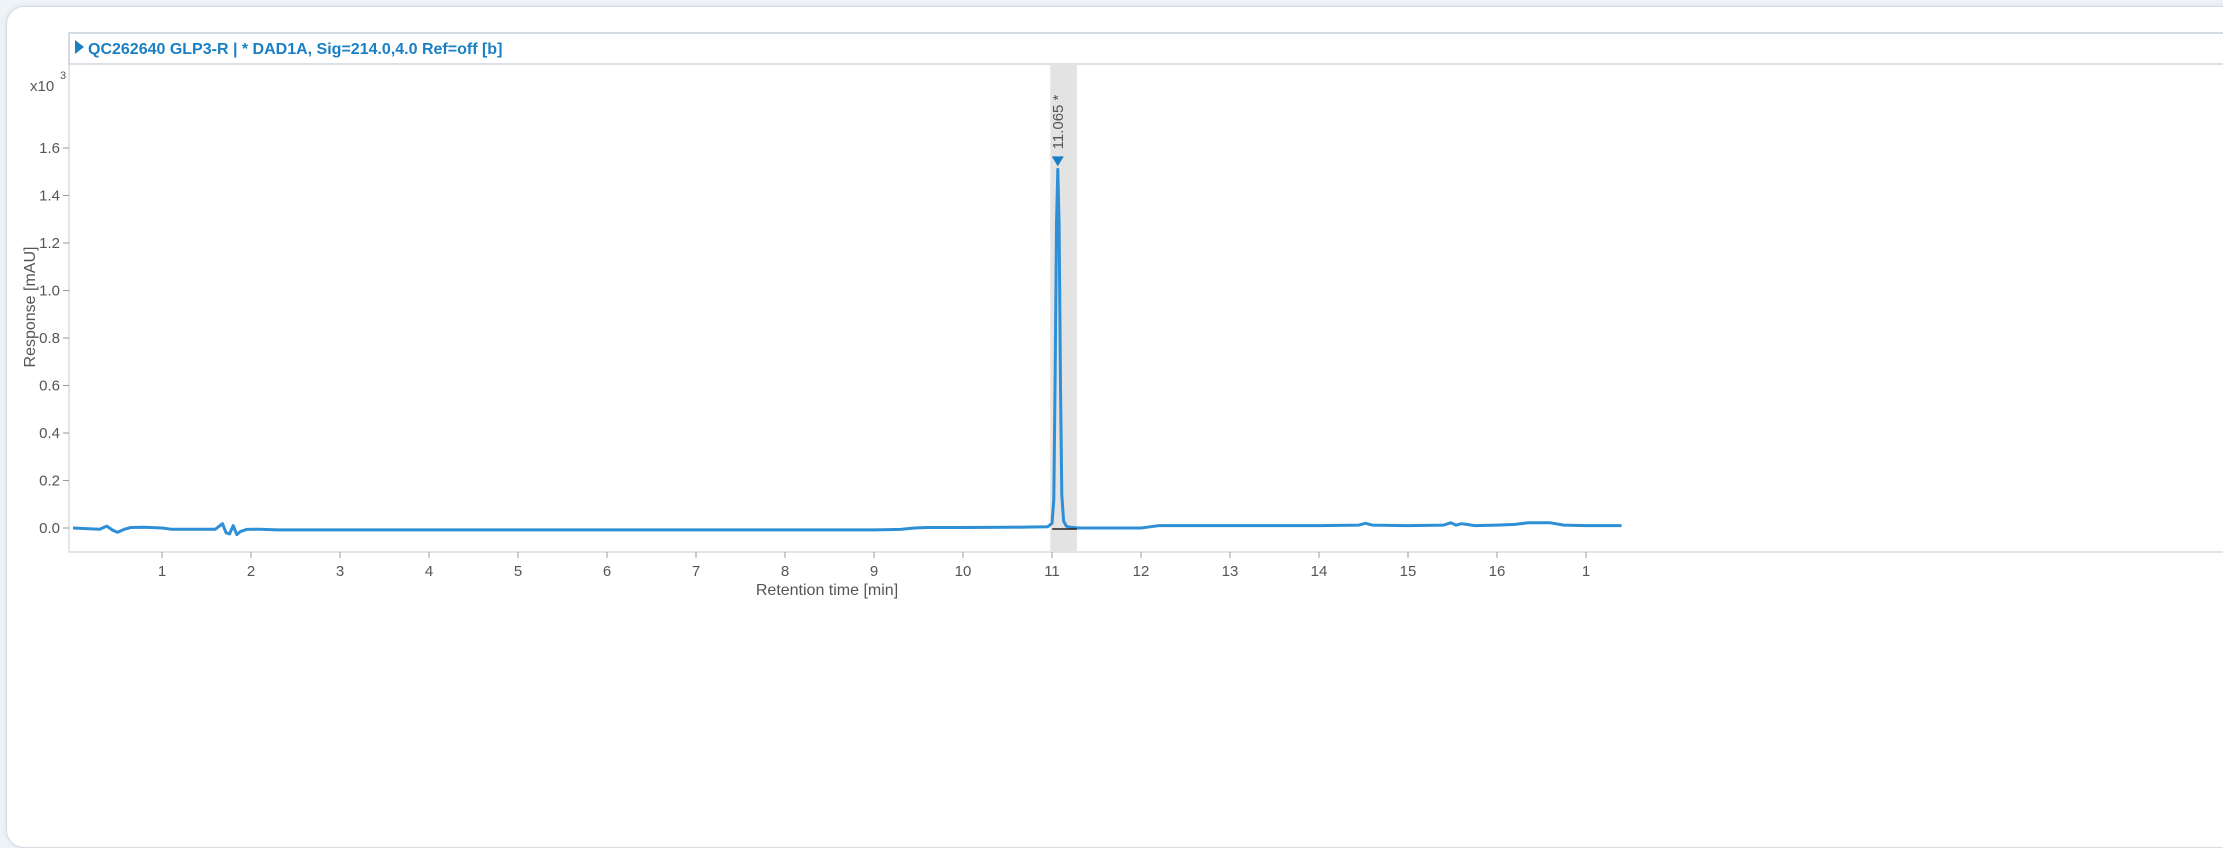  Describe the element at coordinates (1145, 48) in the screenshot. I see `chart-header-bar` at that location.